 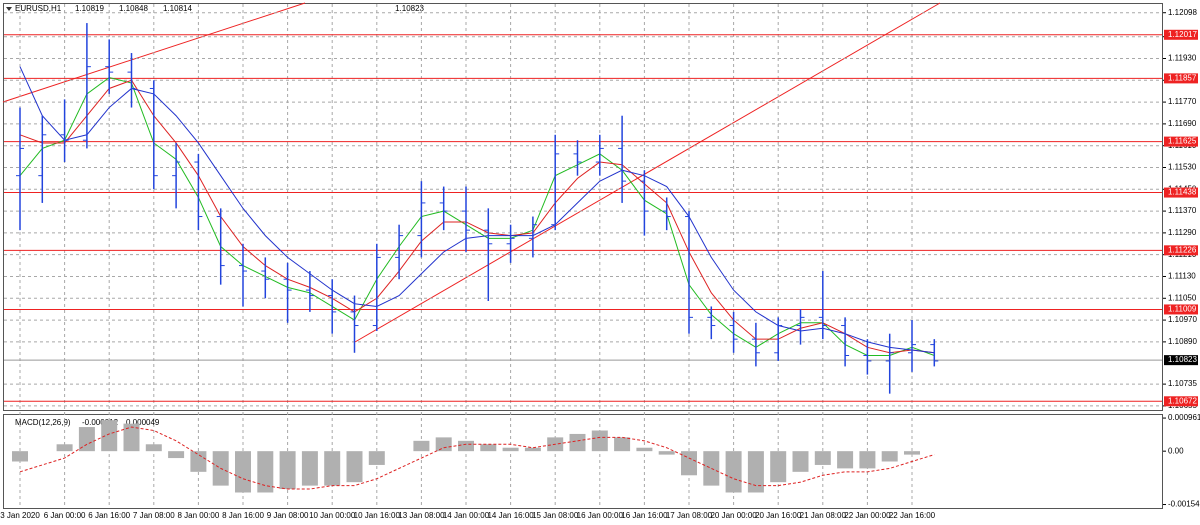 What do you see at coordinates (133, 8) in the screenshot?
I see `ohlc-value: 1.10848` at bounding box center [133, 8].